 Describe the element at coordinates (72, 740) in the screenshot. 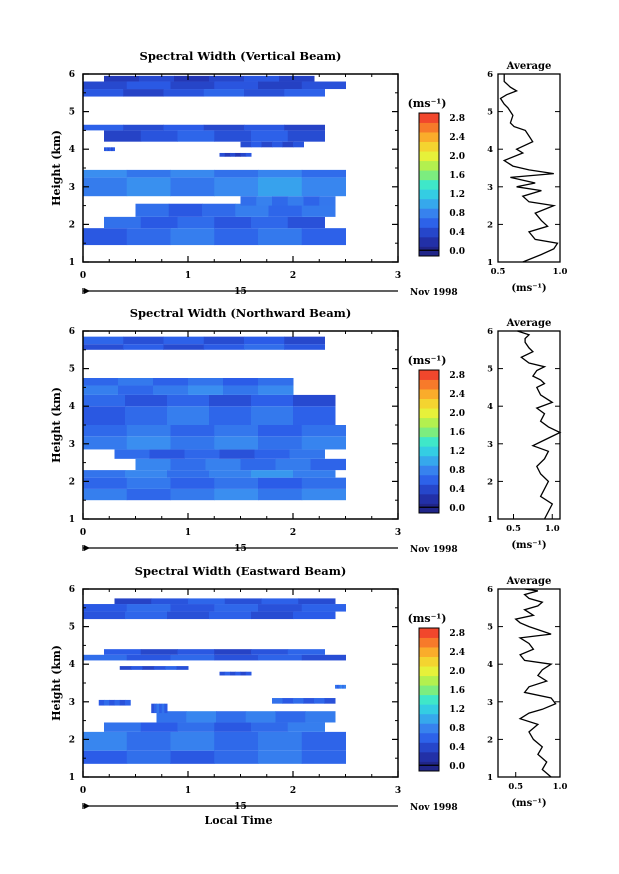

I see `y-tick-label: 2` at that location.